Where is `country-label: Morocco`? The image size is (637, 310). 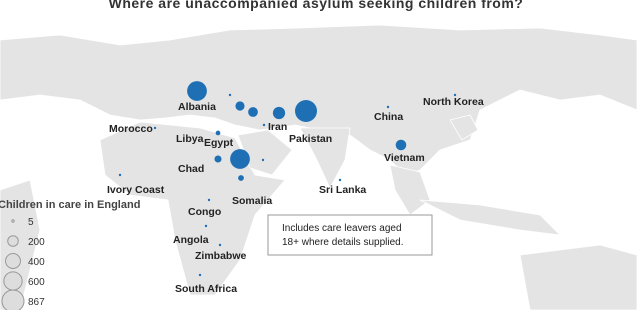
country-label: Morocco is located at coordinates (131, 129).